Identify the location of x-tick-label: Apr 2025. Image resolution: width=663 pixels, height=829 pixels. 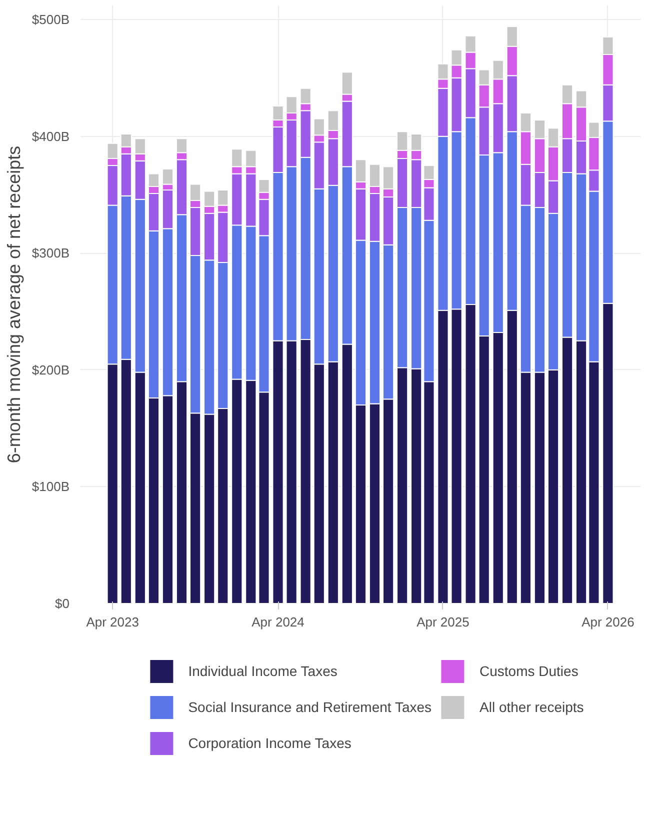
(443, 622).